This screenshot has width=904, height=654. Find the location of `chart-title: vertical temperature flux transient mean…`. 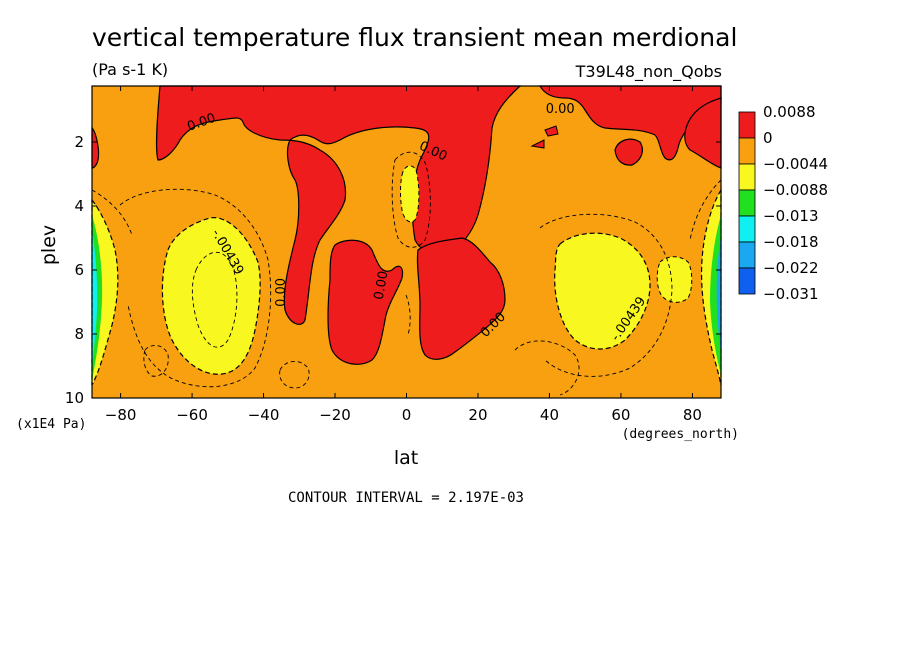

chart-title: vertical temperature flux transient mean… is located at coordinates (414, 37).